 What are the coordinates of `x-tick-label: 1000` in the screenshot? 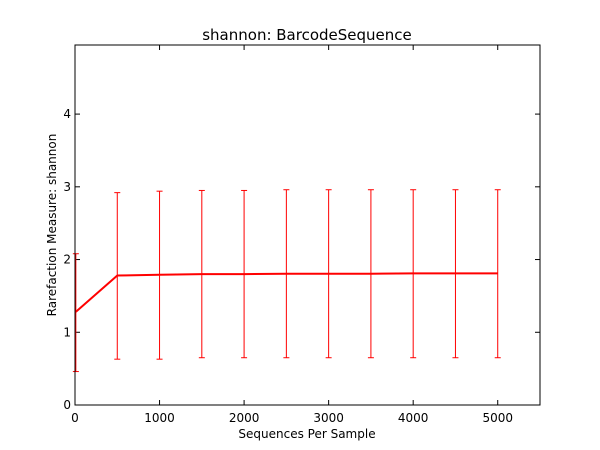 It's located at (159, 418).